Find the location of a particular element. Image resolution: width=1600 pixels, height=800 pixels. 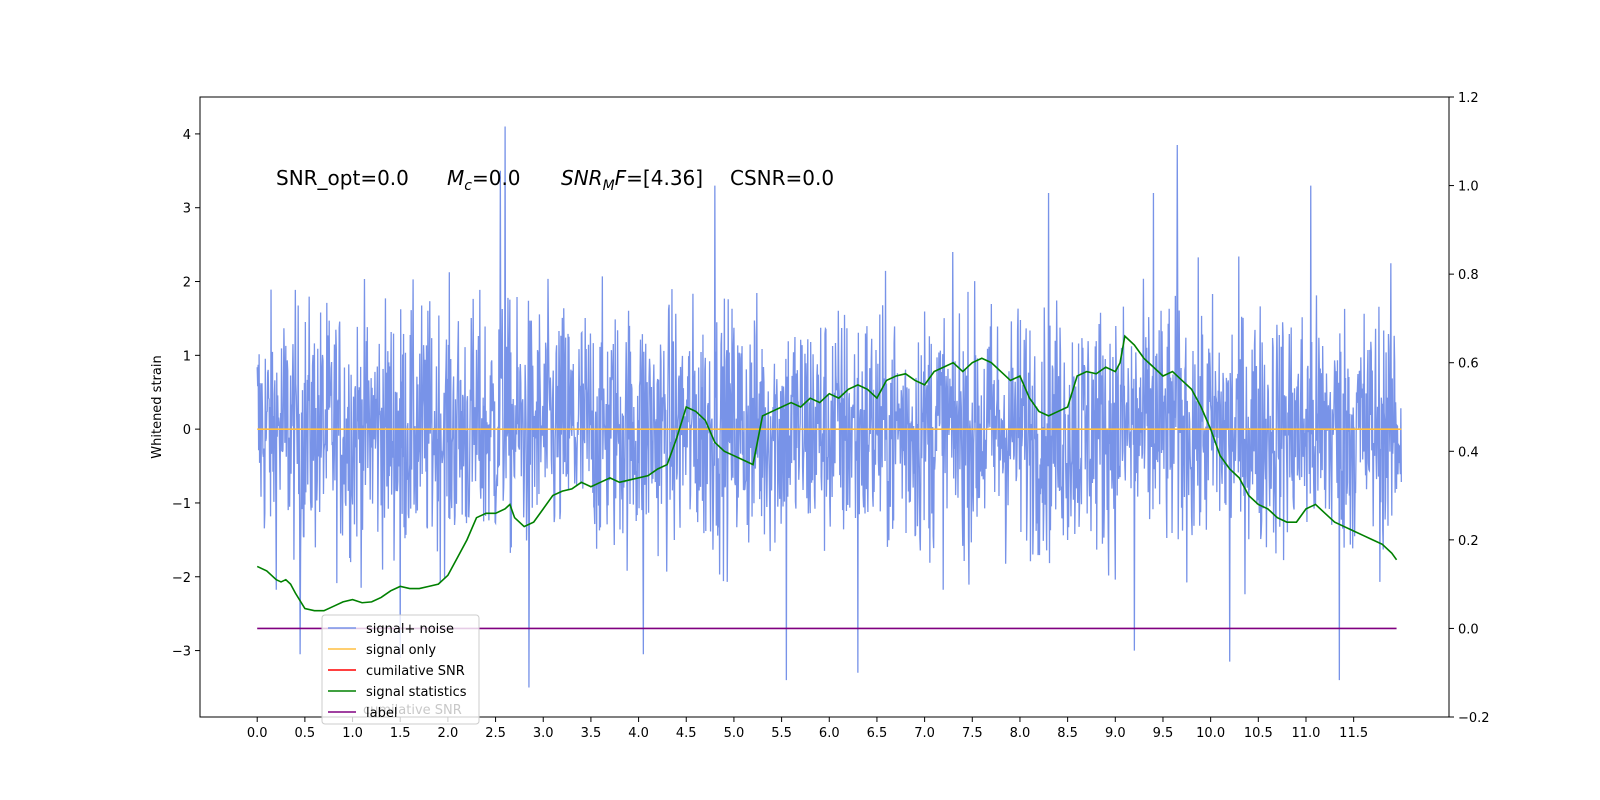

x-tick-label: 1.5 is located at coordinates (400, 733).